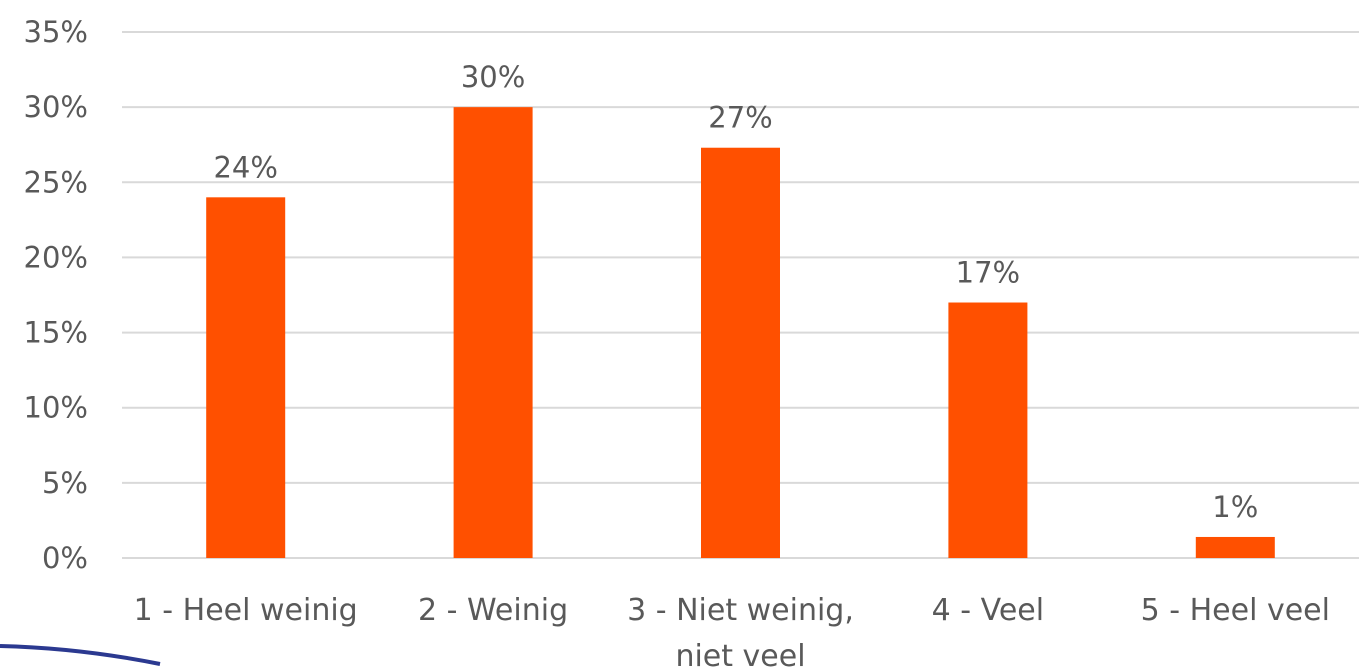 This screenshot has height=669, width=1359. Describe the element at coordinates (988, 610) in the screenshot. I see `x-category-label: 4 - Veel` at that location.